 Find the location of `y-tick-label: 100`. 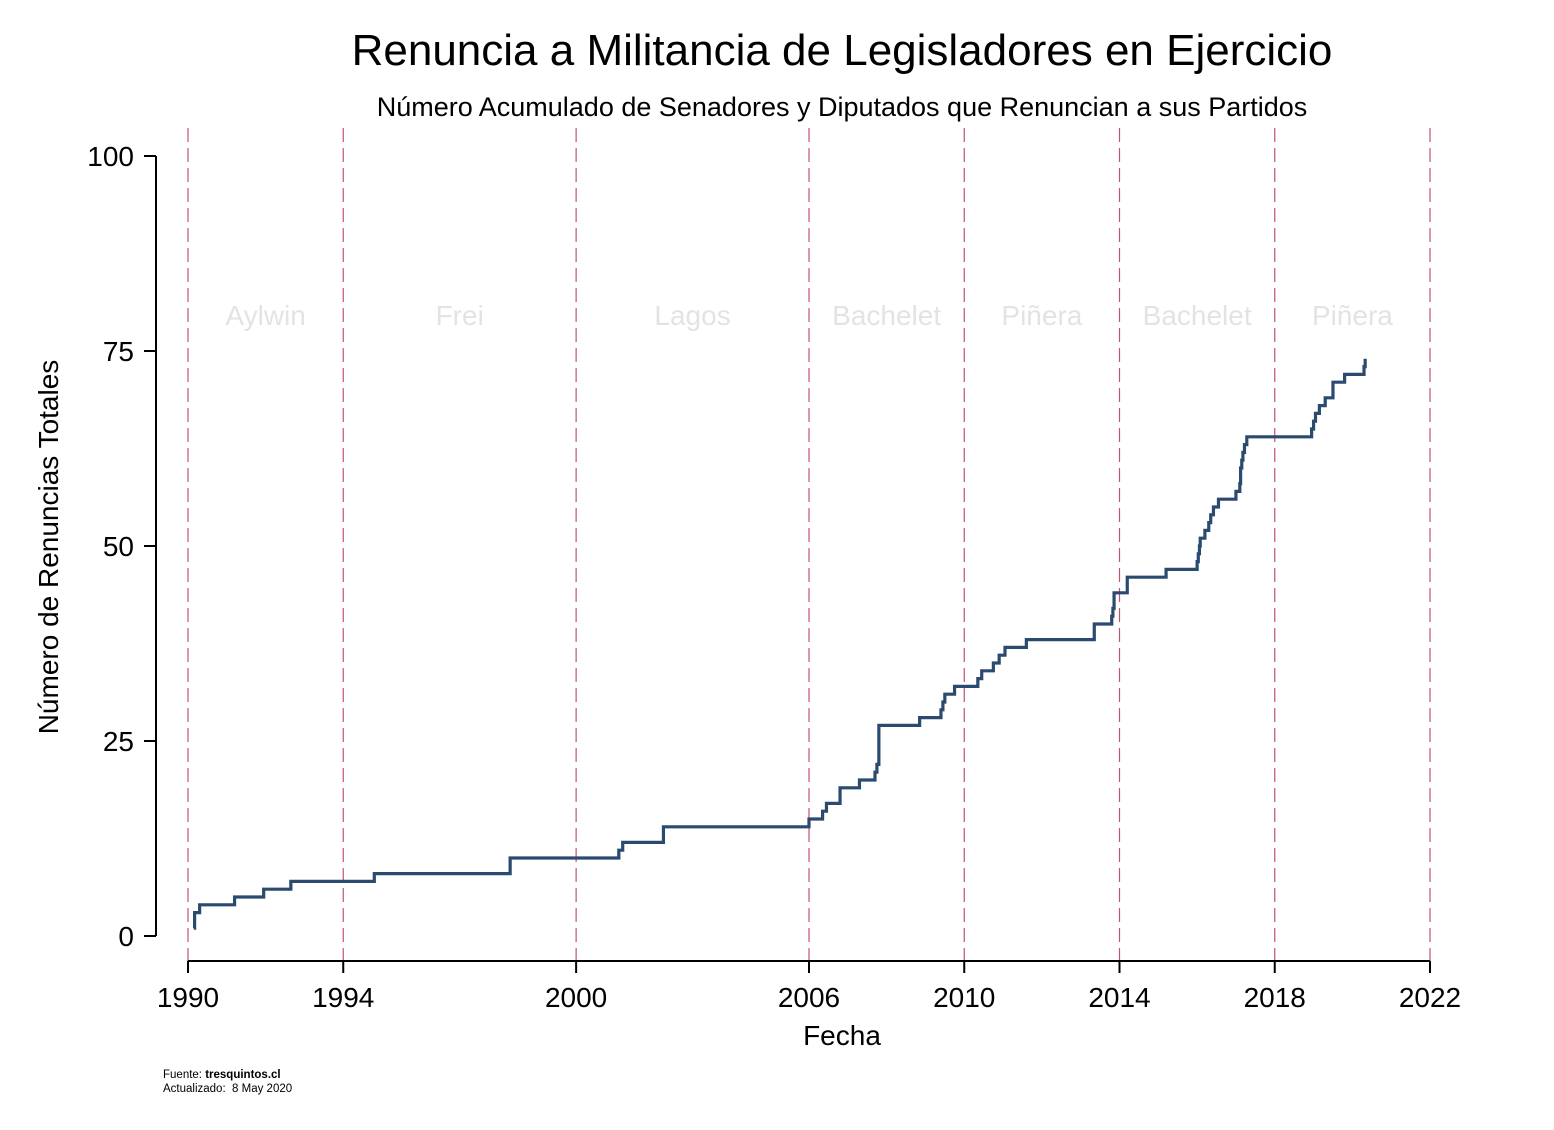

y-tick-label: 100 is located at coordinates (110, 156).